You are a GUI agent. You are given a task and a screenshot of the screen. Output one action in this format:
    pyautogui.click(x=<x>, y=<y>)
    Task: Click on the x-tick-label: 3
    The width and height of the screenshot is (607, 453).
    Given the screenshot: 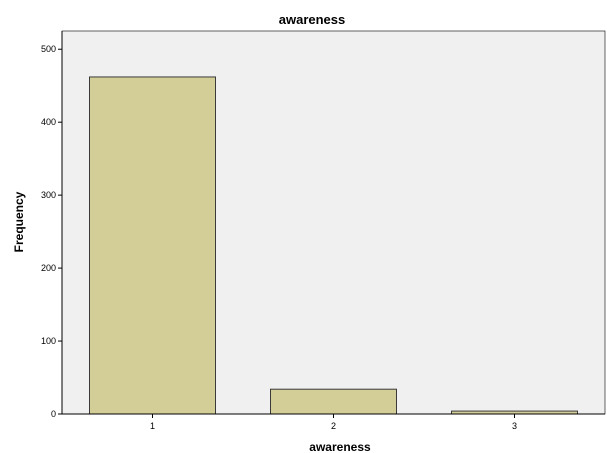 What is the action you would take?
    pyautogui.click(x=514, y=426)
    